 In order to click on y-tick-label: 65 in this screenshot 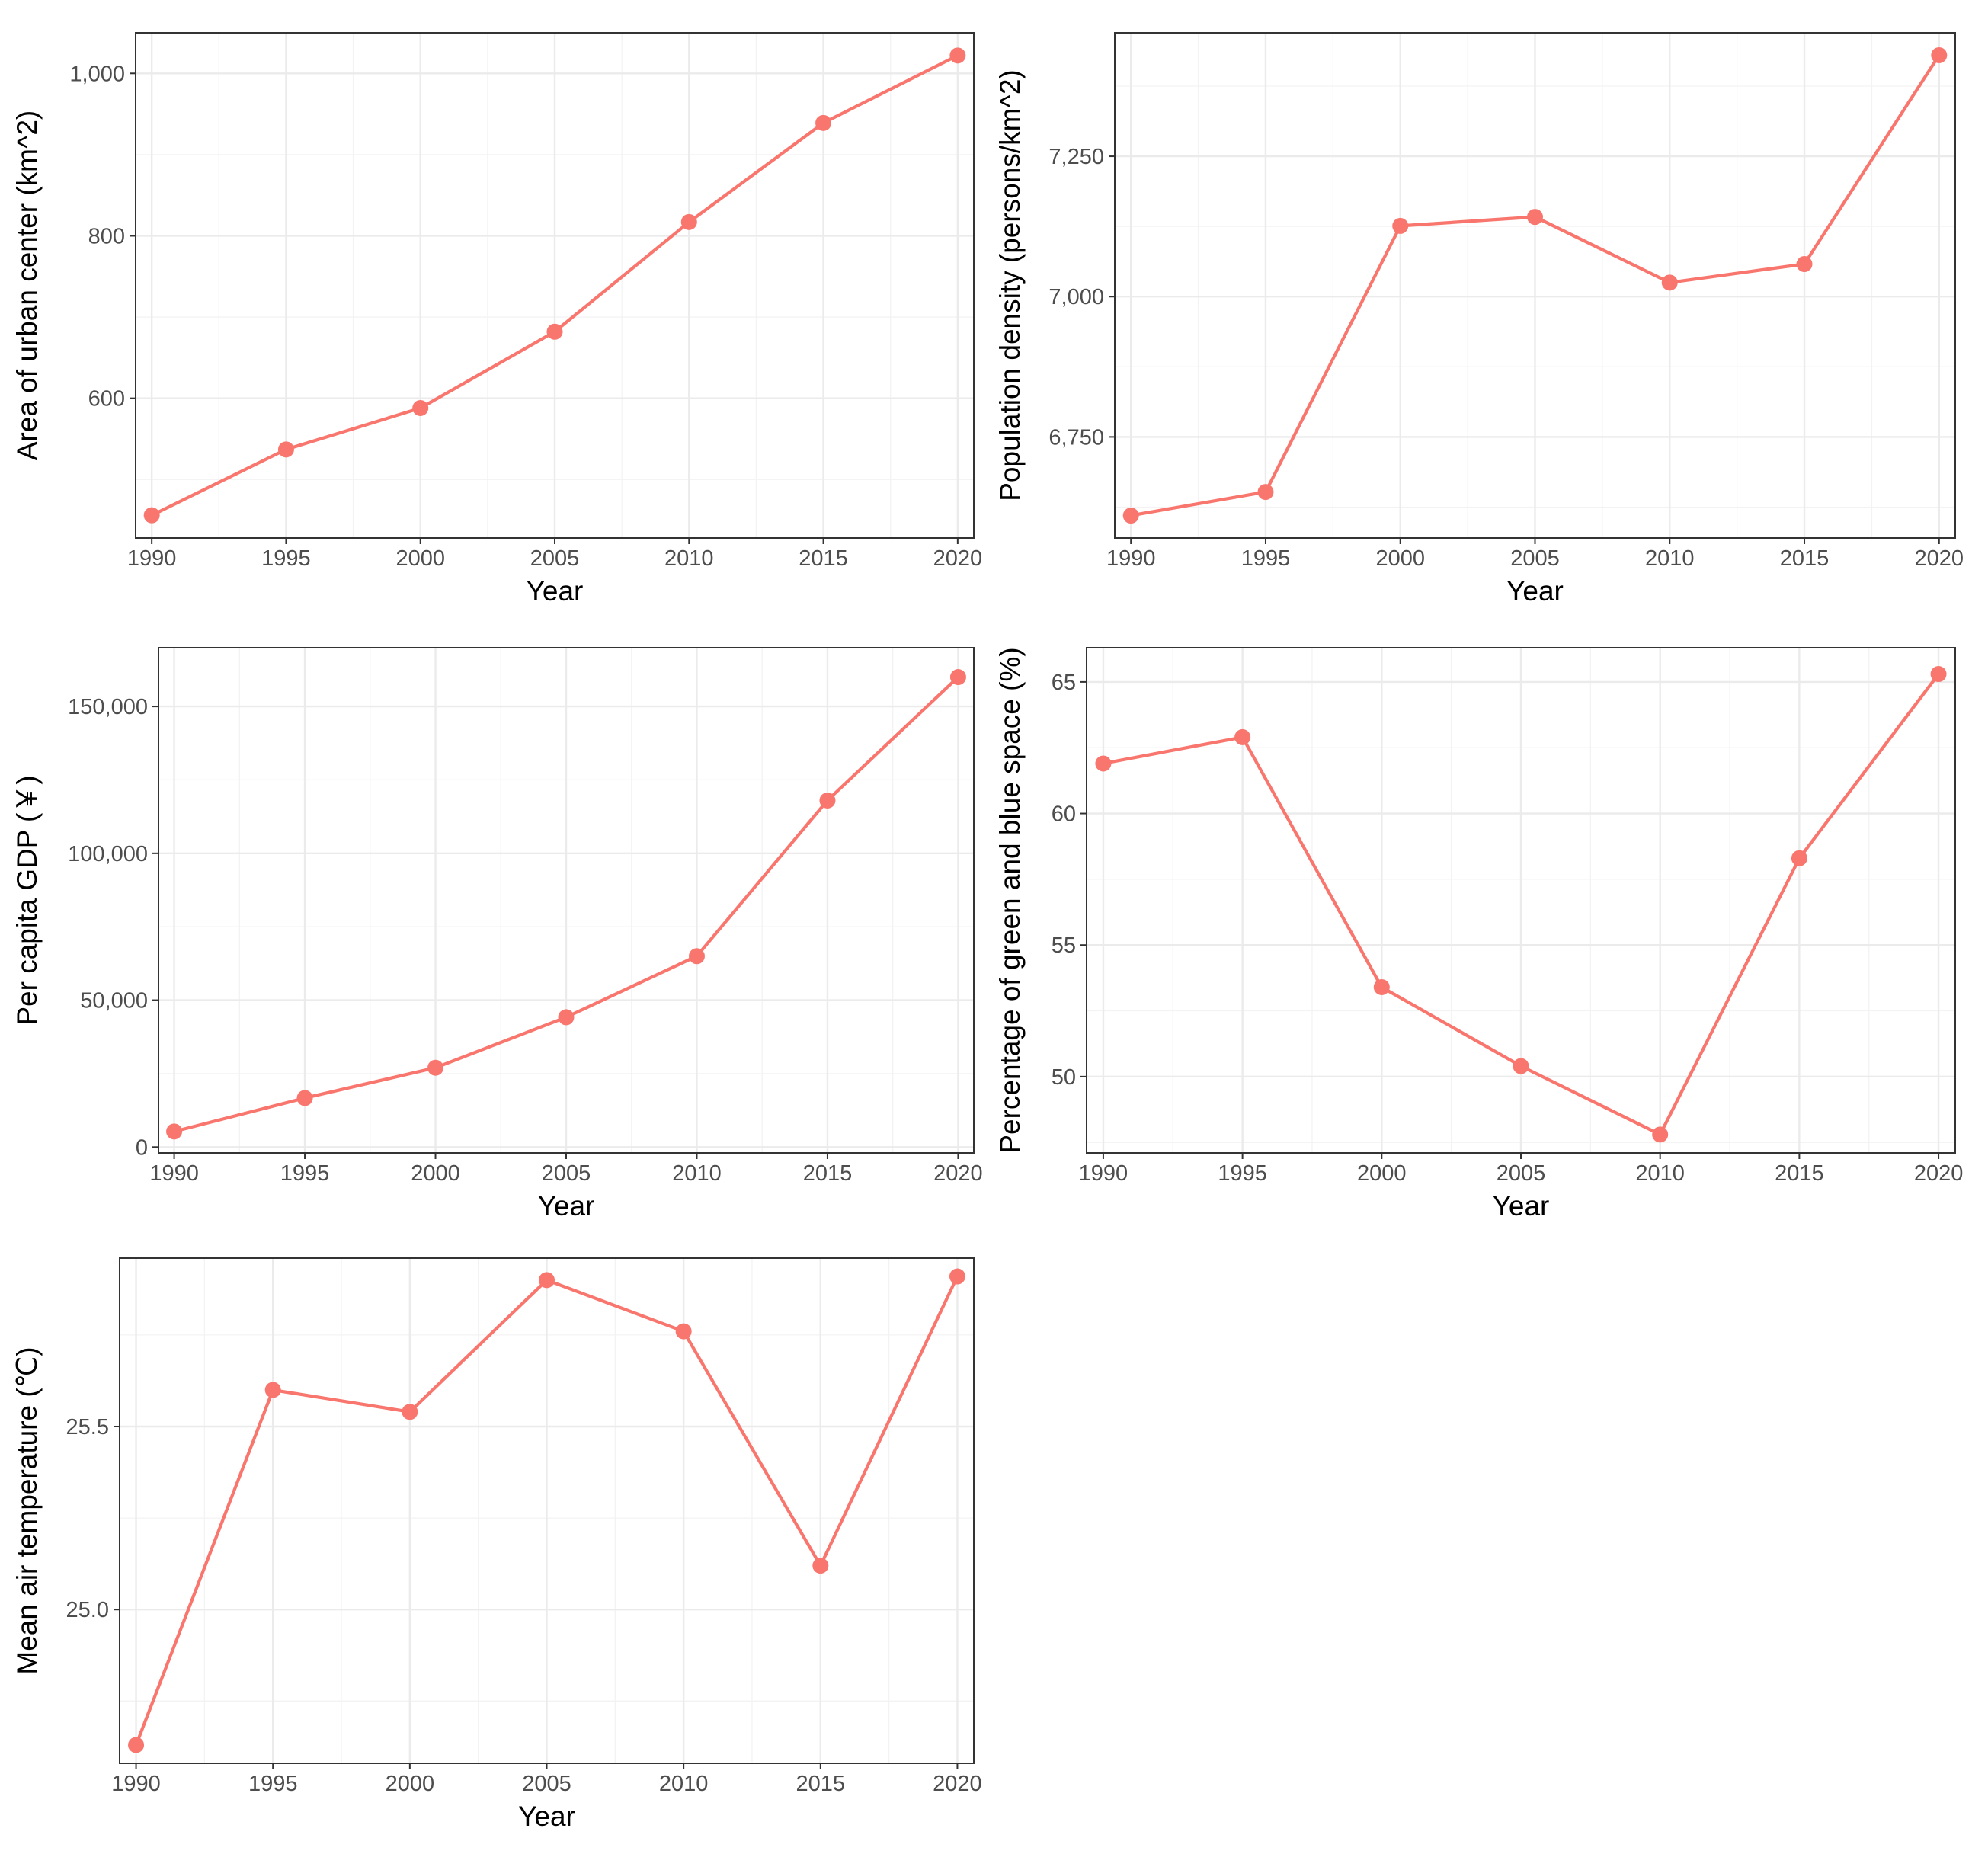, I will do `click(1064, 683)`.